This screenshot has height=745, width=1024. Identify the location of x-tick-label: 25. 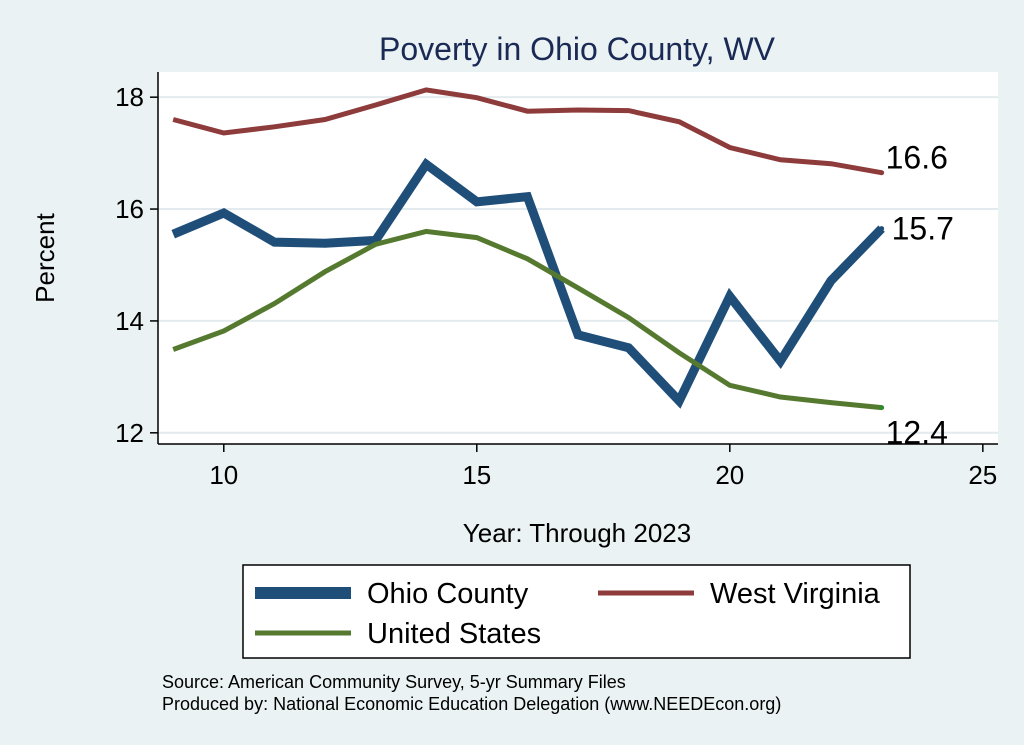
(982, 475).